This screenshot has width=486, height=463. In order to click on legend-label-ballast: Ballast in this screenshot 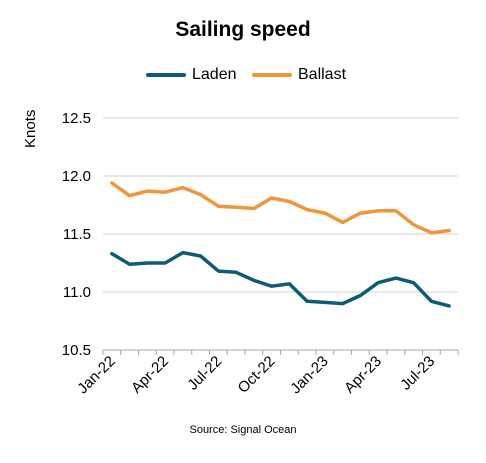, I will do `click(322, 74)`.